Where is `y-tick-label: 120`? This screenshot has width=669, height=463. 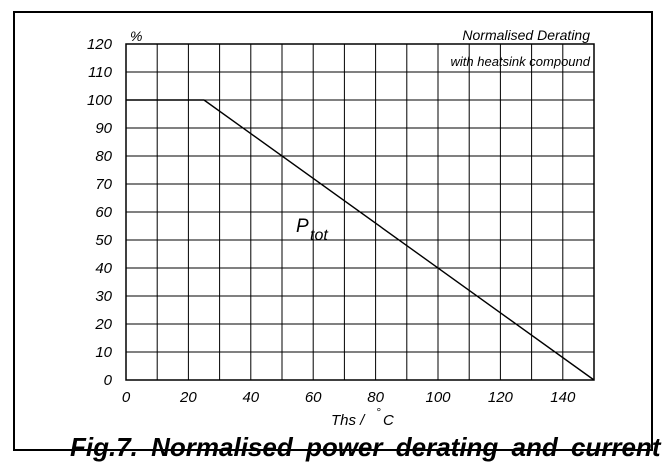 y-tick-label: 120 is located at coordinates (100, 44).